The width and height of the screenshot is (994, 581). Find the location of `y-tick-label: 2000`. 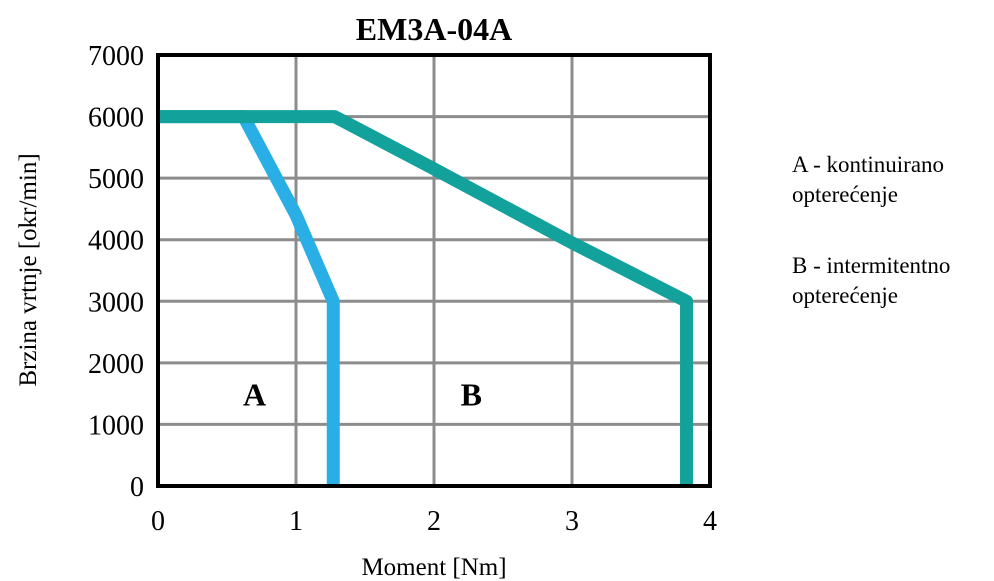

y-tick-label: 2000 is located at coordinates (116, 364).